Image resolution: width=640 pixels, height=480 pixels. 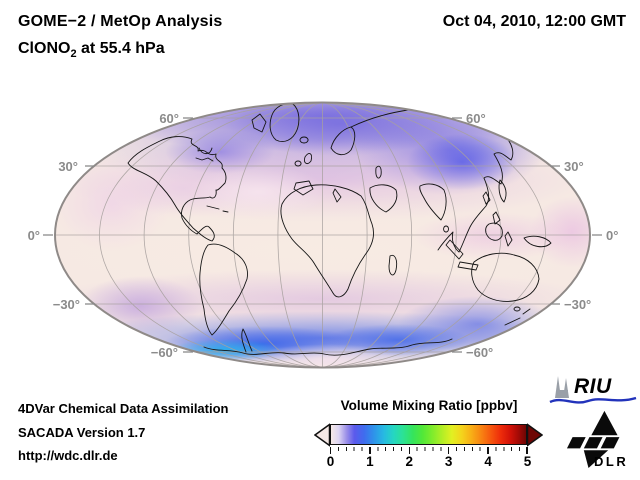 What do you see at coordinates (574, 166) in the screenshot?
I see `lat-label-right-30: 30°` at bounding box center [574, 166].